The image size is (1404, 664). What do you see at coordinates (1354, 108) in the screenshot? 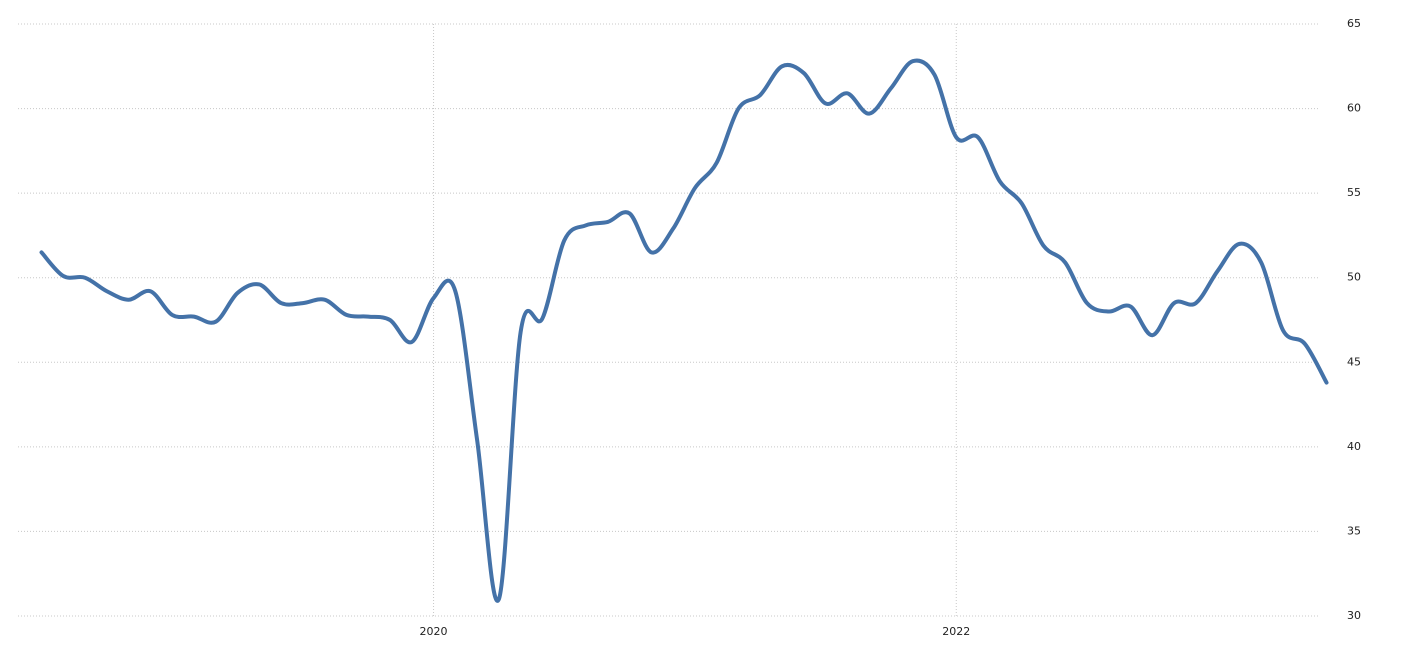
I see `y-tick-label: 60` at bounding box center [1354, 108].